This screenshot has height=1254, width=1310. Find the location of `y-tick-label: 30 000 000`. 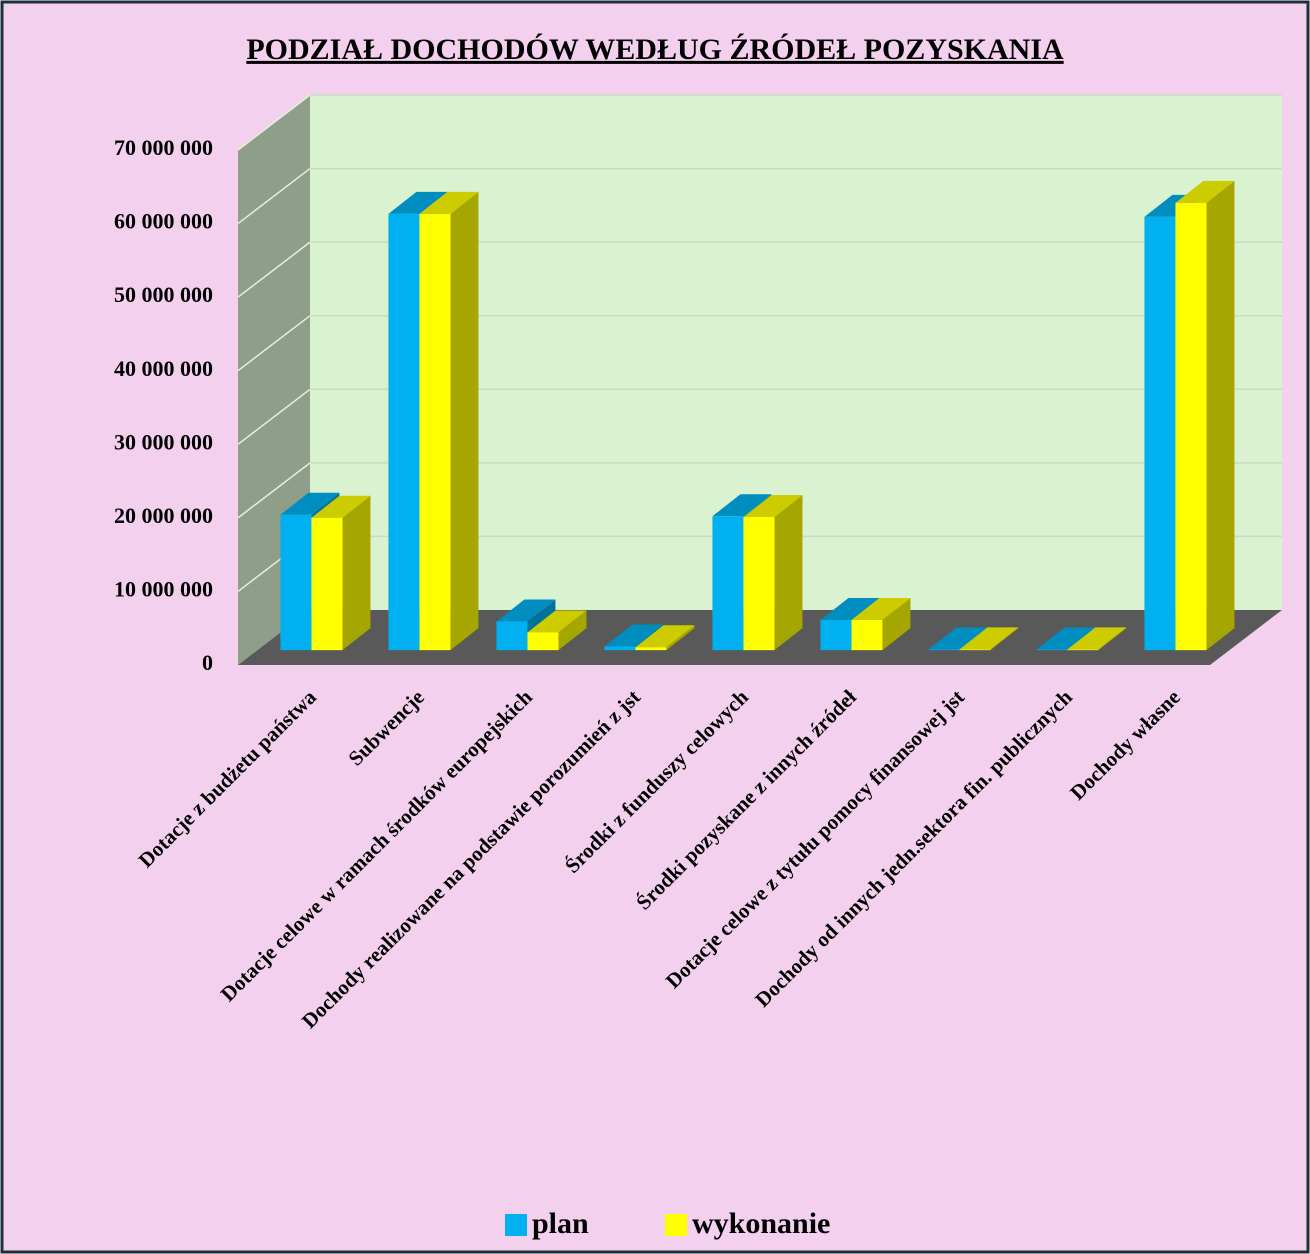

y-tick-label: 30 000 000 is located at coordinates (163, 441).